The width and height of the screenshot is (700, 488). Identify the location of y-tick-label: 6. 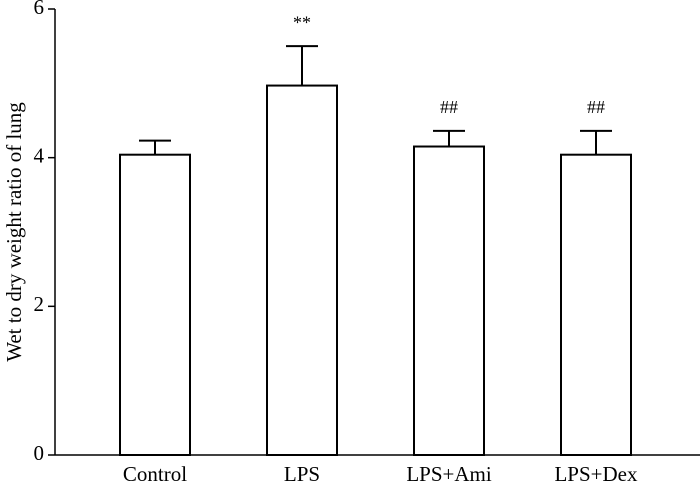
(39, 9).